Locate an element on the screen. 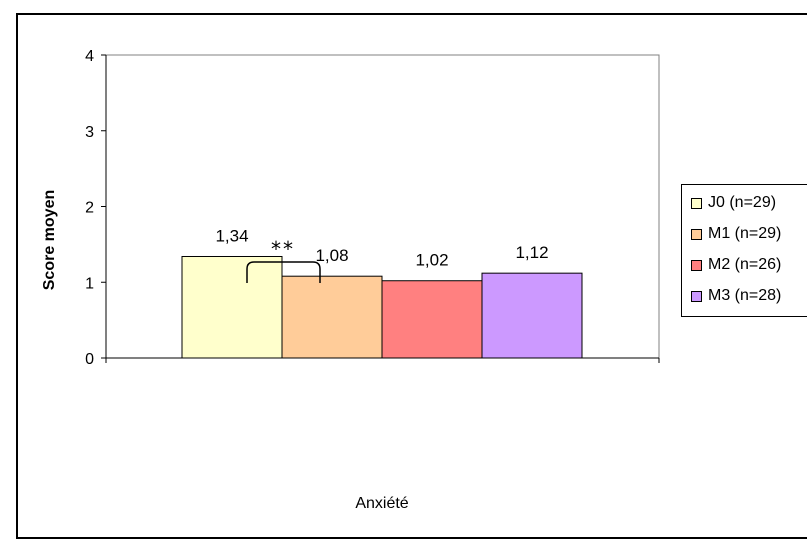  legend-label-m2: M2 (n=26) is located at coordinates (745, 264).